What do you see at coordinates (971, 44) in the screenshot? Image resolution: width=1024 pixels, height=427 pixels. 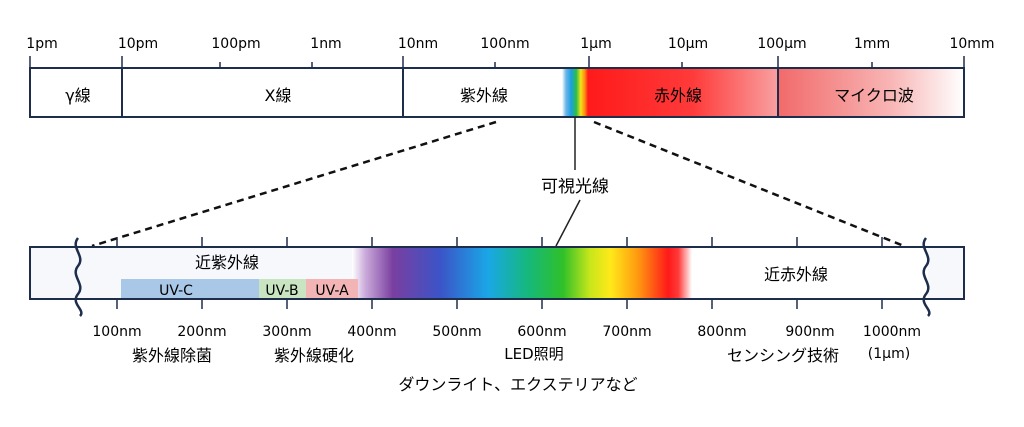 I see `top-tick-label: 10mm` at bounding box center [971, 44].